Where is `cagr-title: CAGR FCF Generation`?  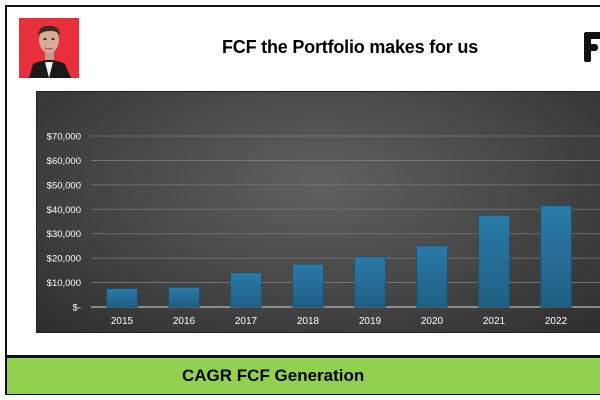 cagr-title: CAGR FCF Generation is located at coordinates (273, 375).